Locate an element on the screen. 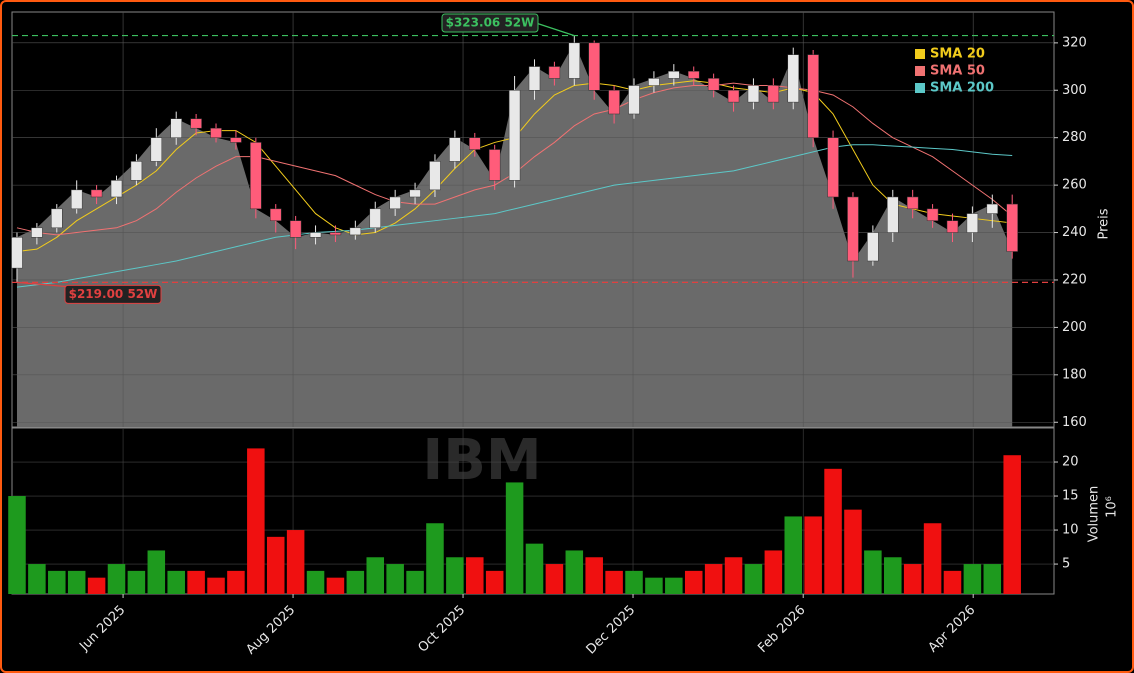 The height and width of the screenshot is (673, 1134). annotation-label: $219.00 52W is located at coordinates (113, 294).